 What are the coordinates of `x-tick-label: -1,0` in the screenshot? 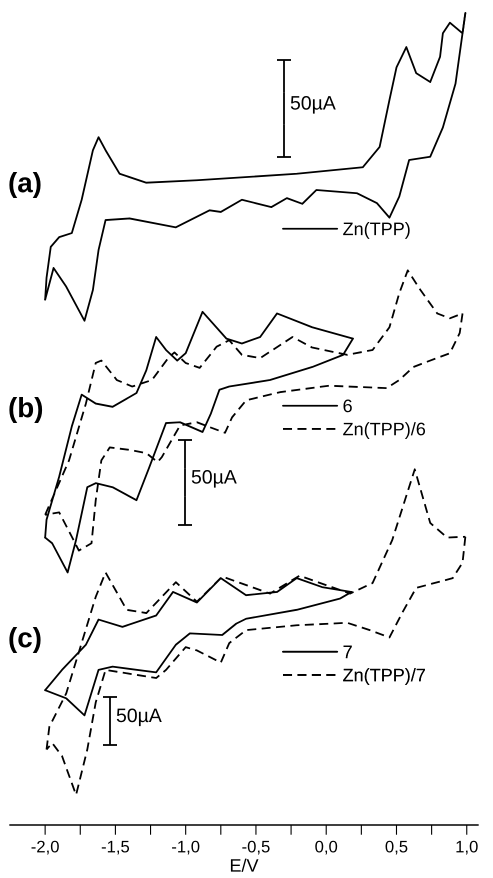 It's located at (186, 847).